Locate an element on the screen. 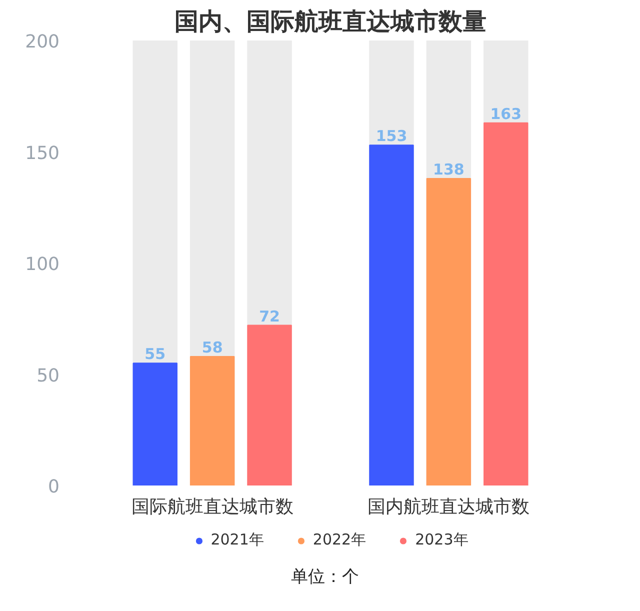 This screenshot has width=640, height=611. data-label: 163 is located at coordinates (506, 113).